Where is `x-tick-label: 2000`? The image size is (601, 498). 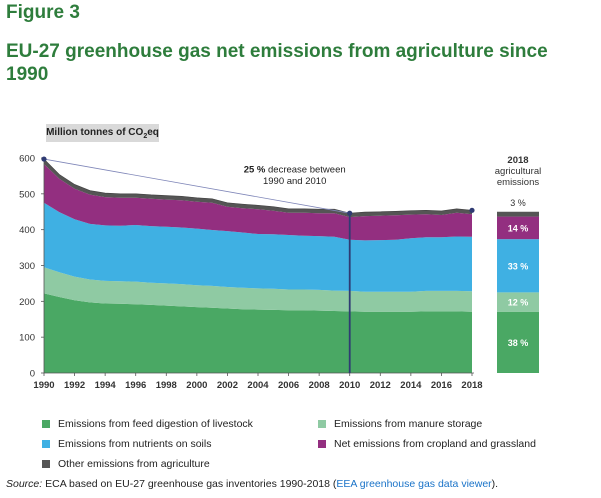 x-tick-label: 2000 is located at coordinates (196, 385).